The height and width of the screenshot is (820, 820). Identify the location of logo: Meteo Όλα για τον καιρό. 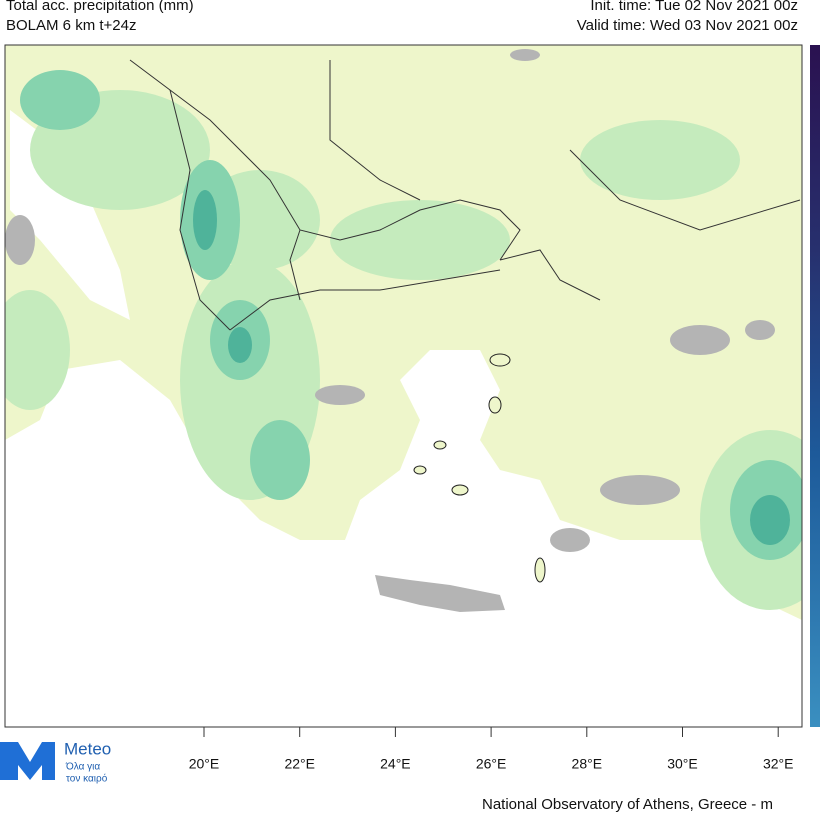
(55, 762).